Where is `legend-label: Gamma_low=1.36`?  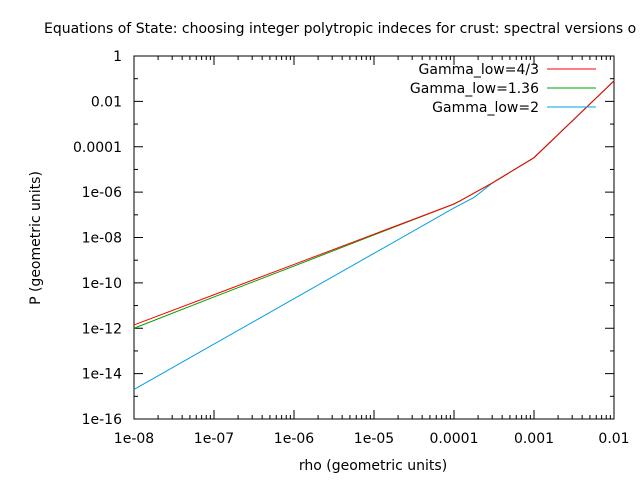
legend-label: Gamma_low=1.36 is located at coordinates (474, 89).